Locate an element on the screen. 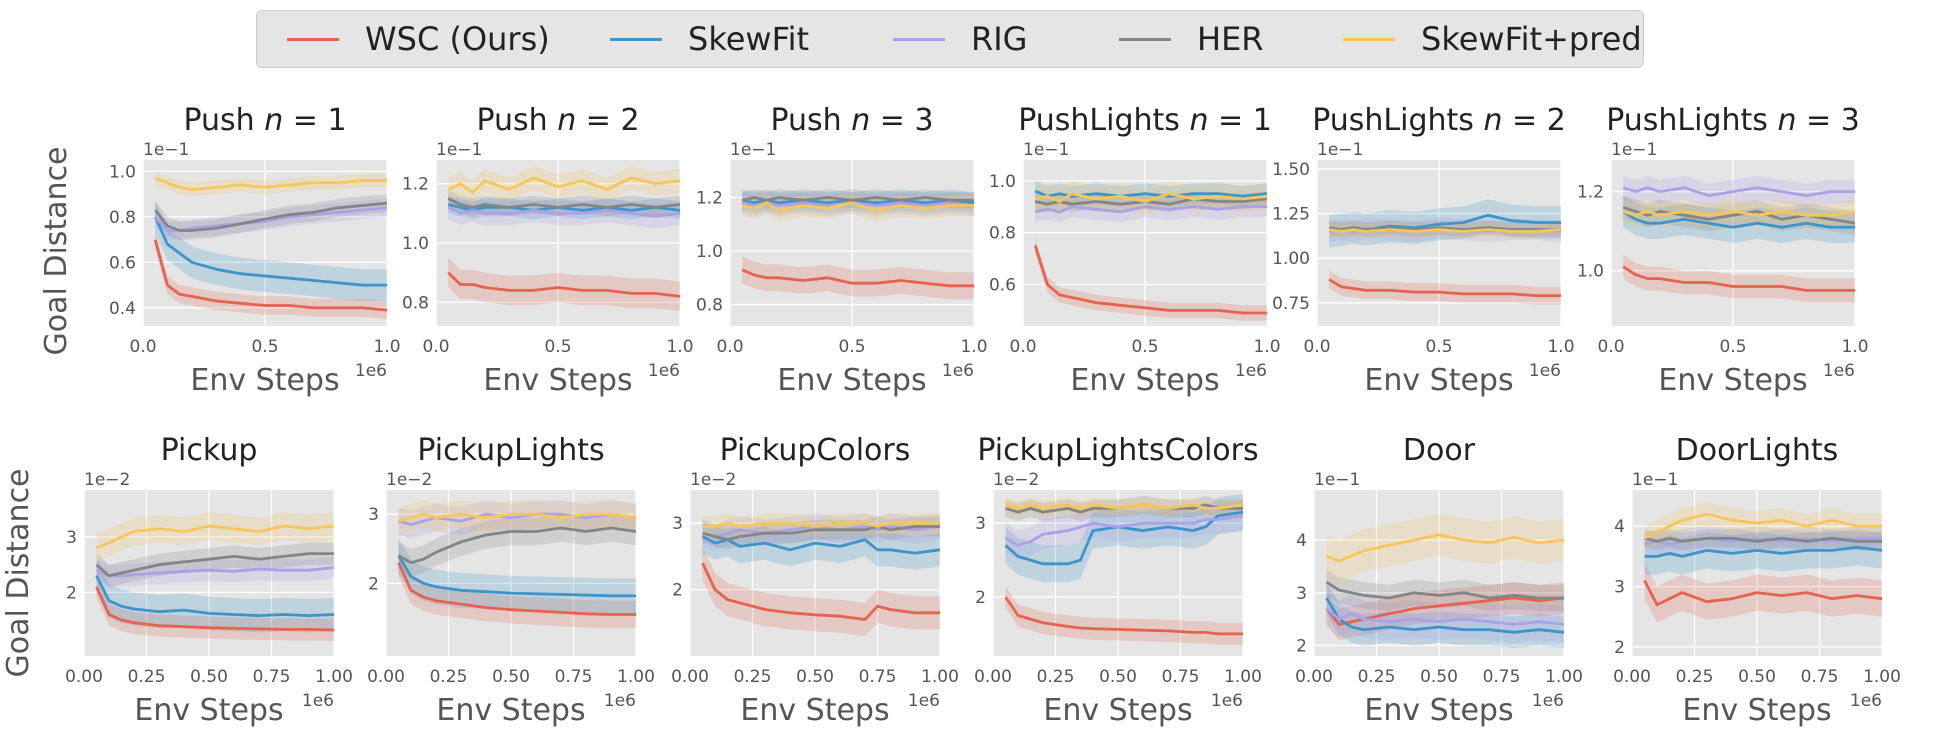 The width and height of the screenshot is (1934, 742). legend-item-wsc: WSC (Ours) is located at coordinates (418, 39).